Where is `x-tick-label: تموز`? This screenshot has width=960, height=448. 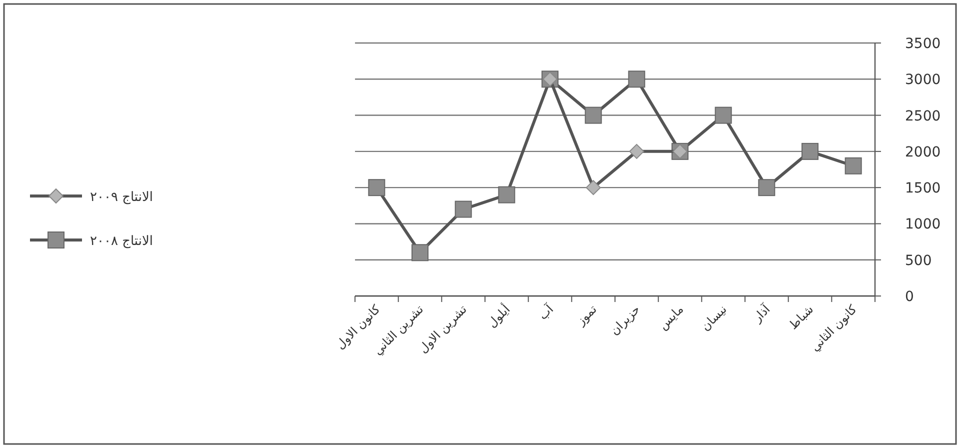
x-tick-label: تموز is located at coordinates (586, 315).